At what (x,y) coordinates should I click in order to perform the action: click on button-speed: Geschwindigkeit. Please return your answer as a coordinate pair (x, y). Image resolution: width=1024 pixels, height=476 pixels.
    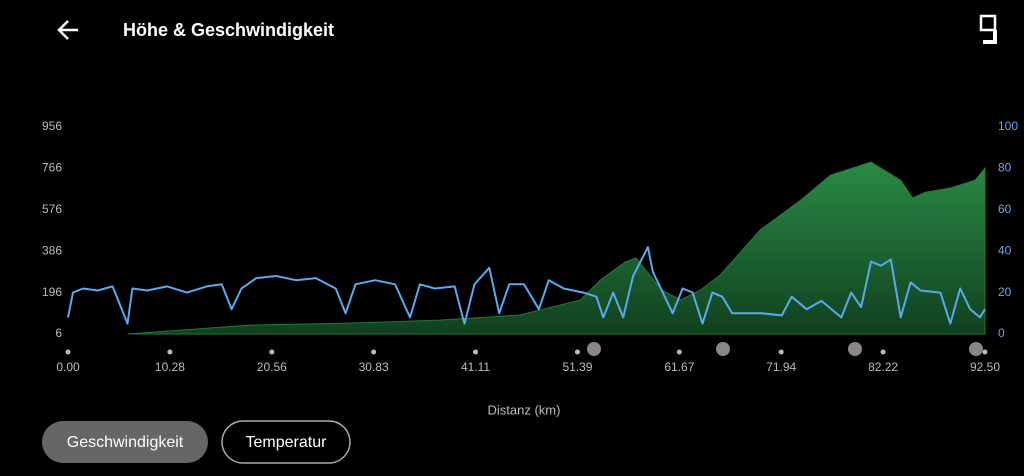
    Looking at the image, I should click on (125, 442).